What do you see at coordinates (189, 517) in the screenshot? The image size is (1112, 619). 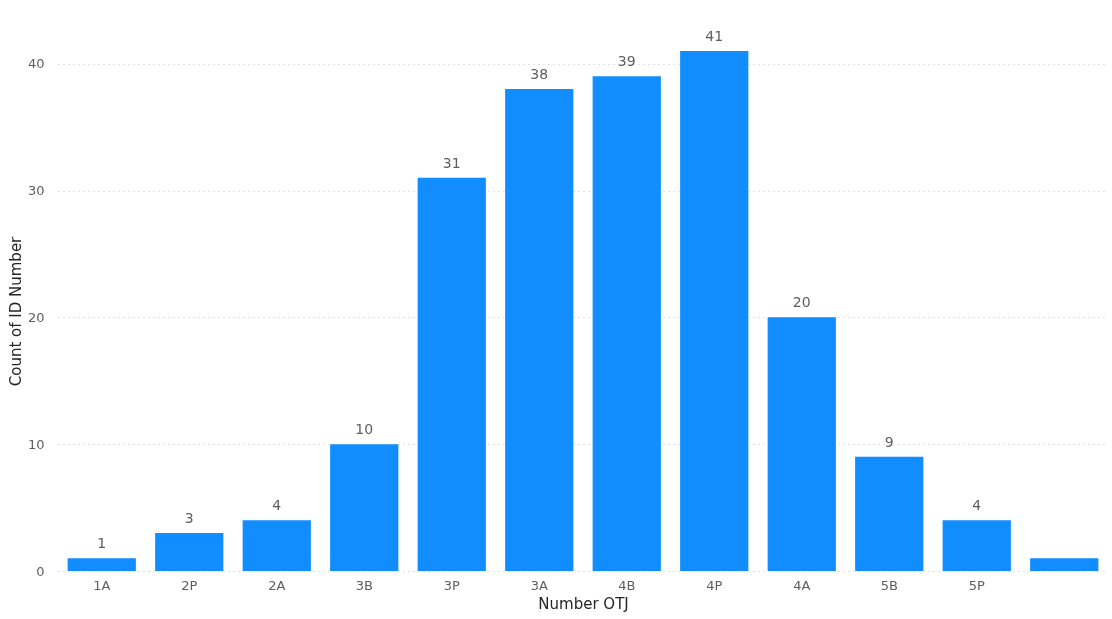 I see `data-label: 3` at bounding box center [189, 517].